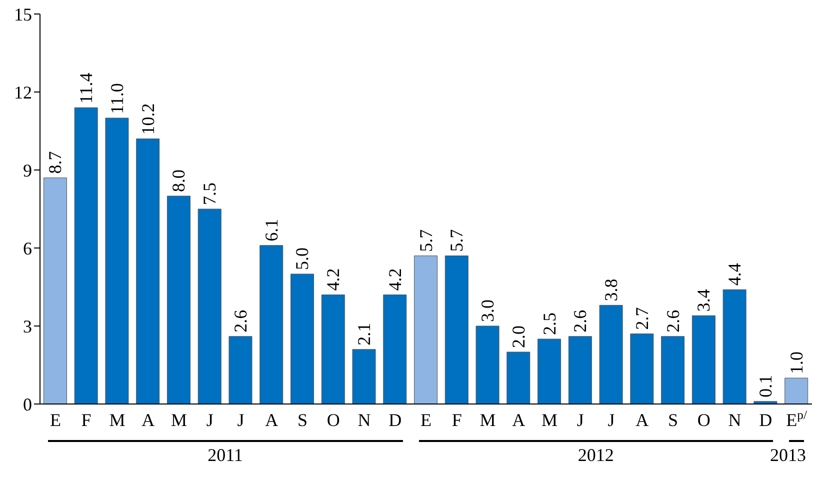 Image resolution: width=822 pixels, height=482 pixels. What do you see at coordinates (364, 334) in the screenshot?
I see `data-label: 2.1` at bounding box center [364, 334].